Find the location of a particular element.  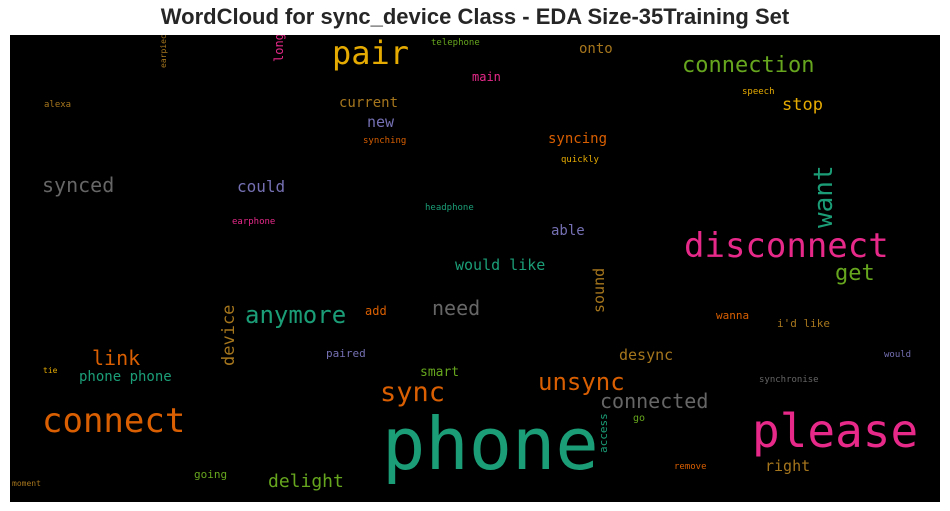

word-syncing: syncing is located at coordinates (577, 139).